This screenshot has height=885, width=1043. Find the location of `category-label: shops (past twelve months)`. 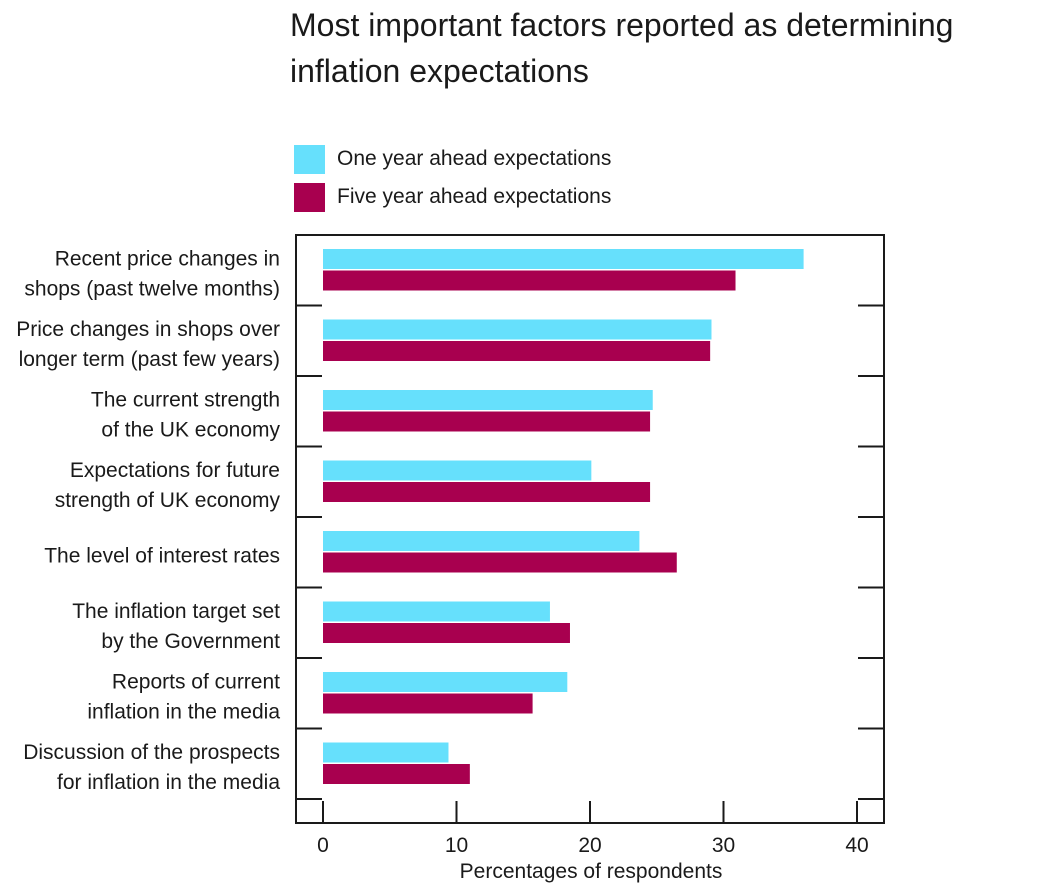

category-label: shops (past twelve months) is located at coordinates (152, 288).